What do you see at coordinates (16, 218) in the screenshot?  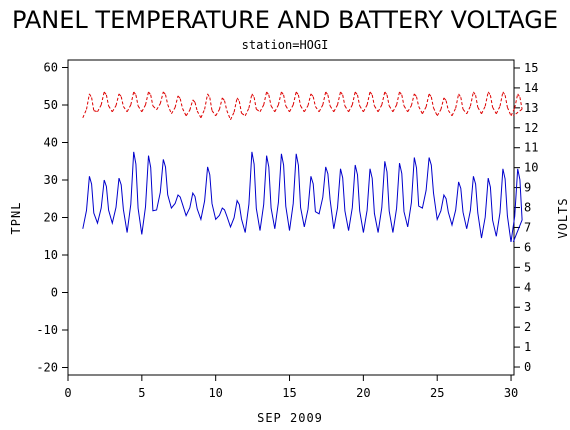 I see `left-axis-label: TPNL` at bounding box center [16, 218].